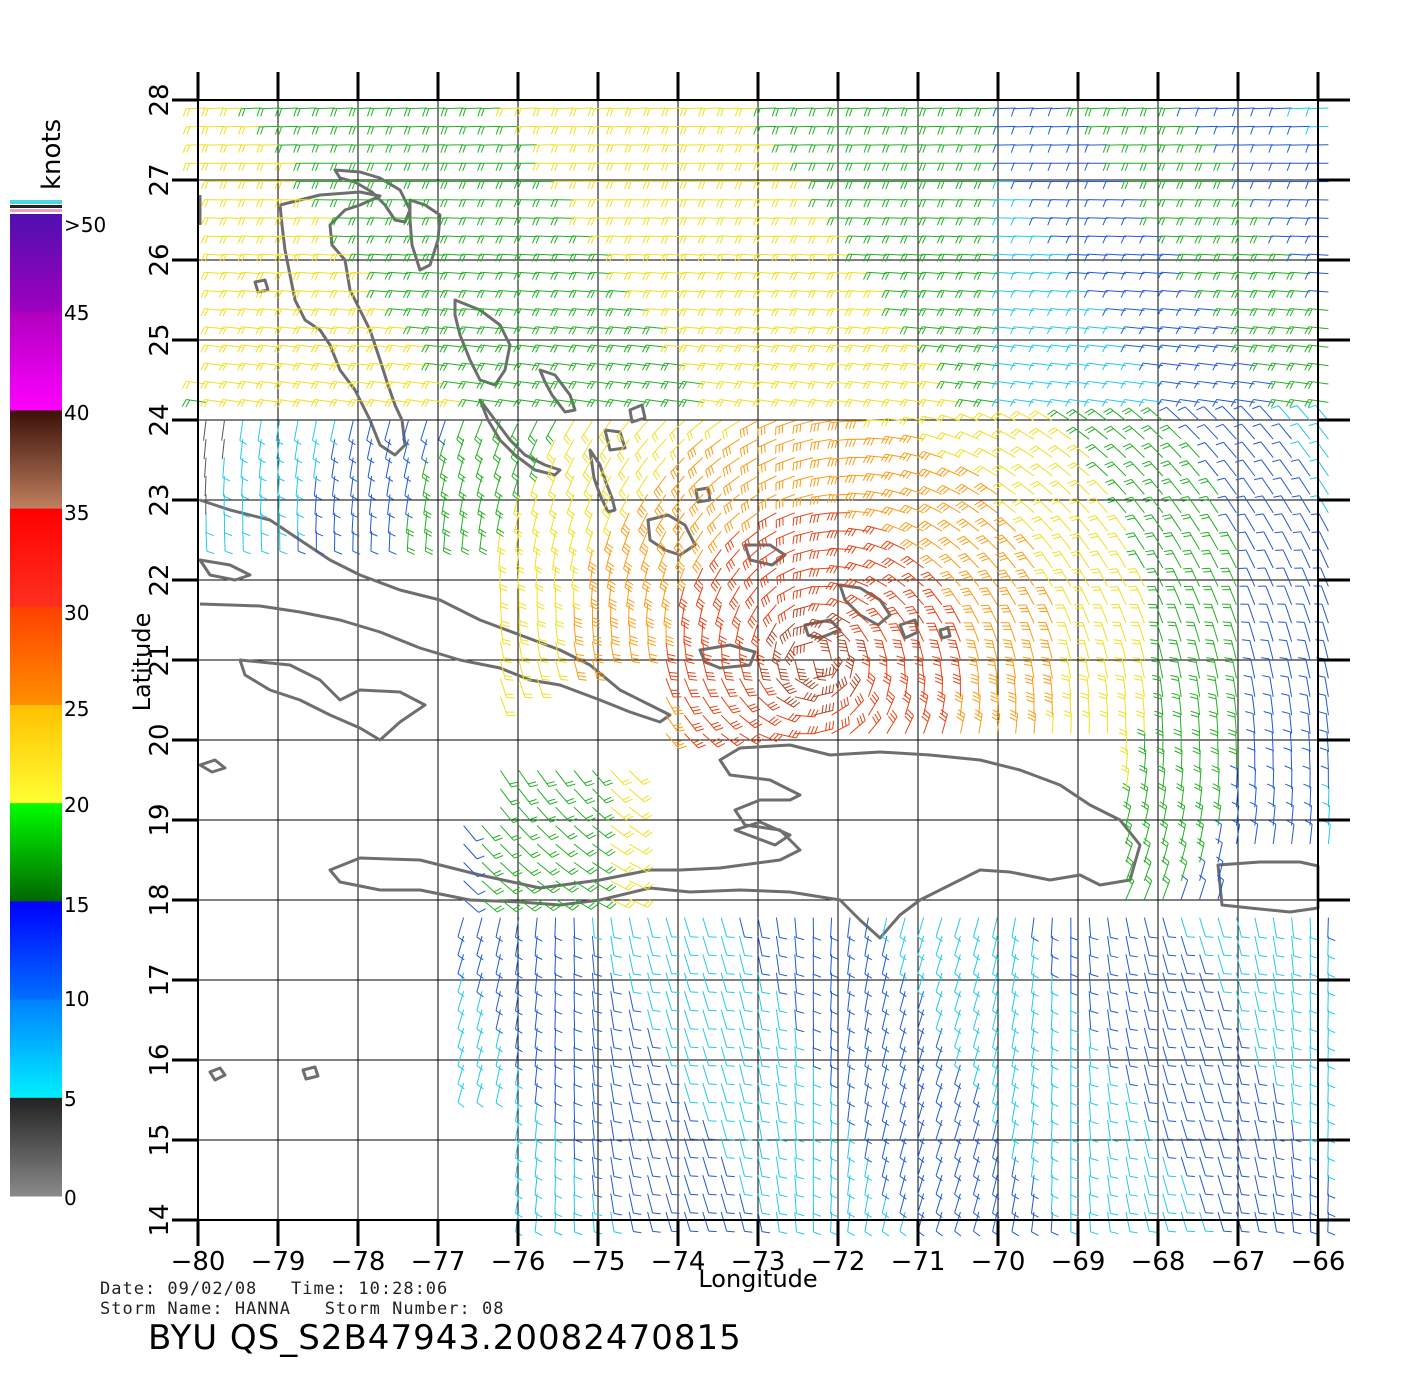  What do you see at coordinates (637, 413) in the screenshot?
I see `coastline-san-salvador` at bounding box center [637, 413].